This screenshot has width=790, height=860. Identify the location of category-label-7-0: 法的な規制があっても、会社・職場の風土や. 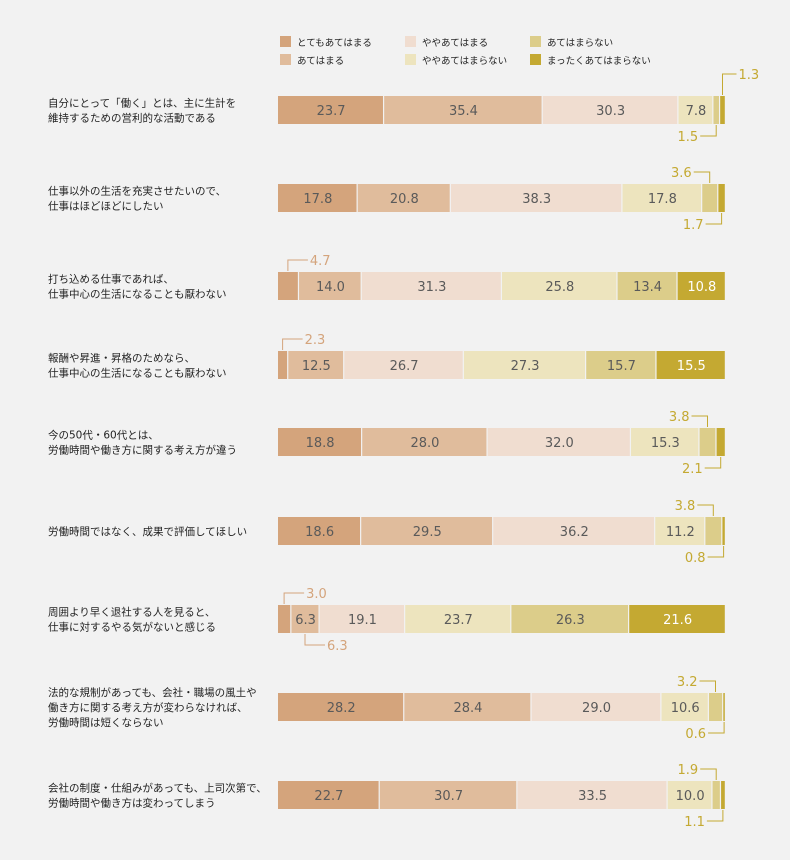
(152, 692).